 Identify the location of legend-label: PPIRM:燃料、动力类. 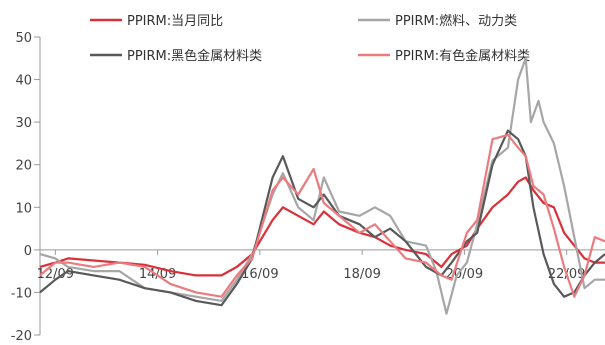
(456, 21).